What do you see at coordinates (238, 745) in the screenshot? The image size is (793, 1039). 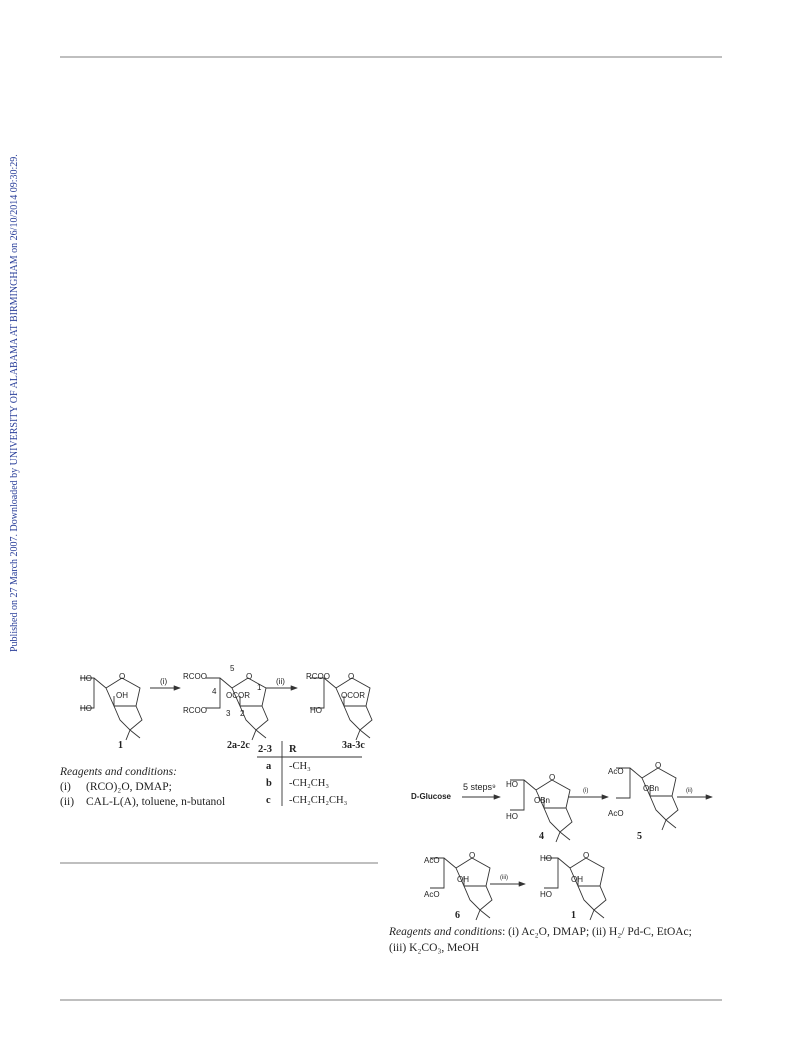 I see `compound-number: 2a-2c` at bounding box center [238, 745].